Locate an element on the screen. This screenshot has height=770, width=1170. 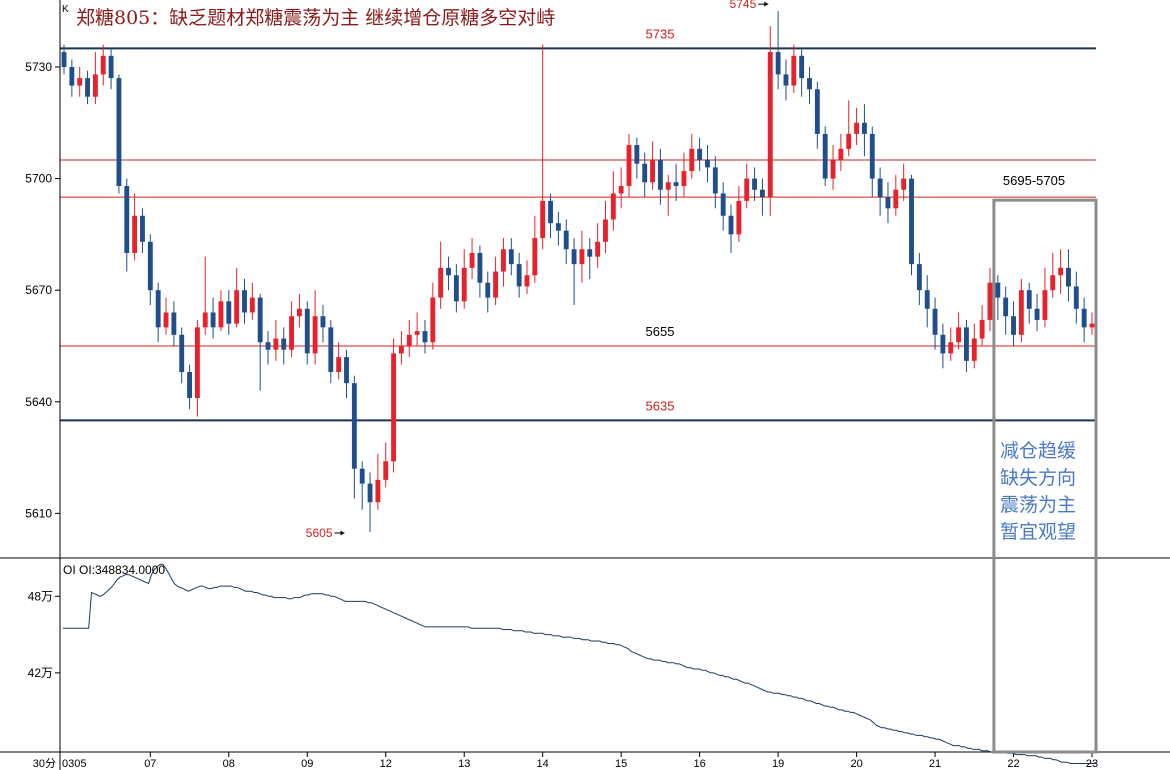
level-label: 5695-5705 is located at coordinates (1034, 180).